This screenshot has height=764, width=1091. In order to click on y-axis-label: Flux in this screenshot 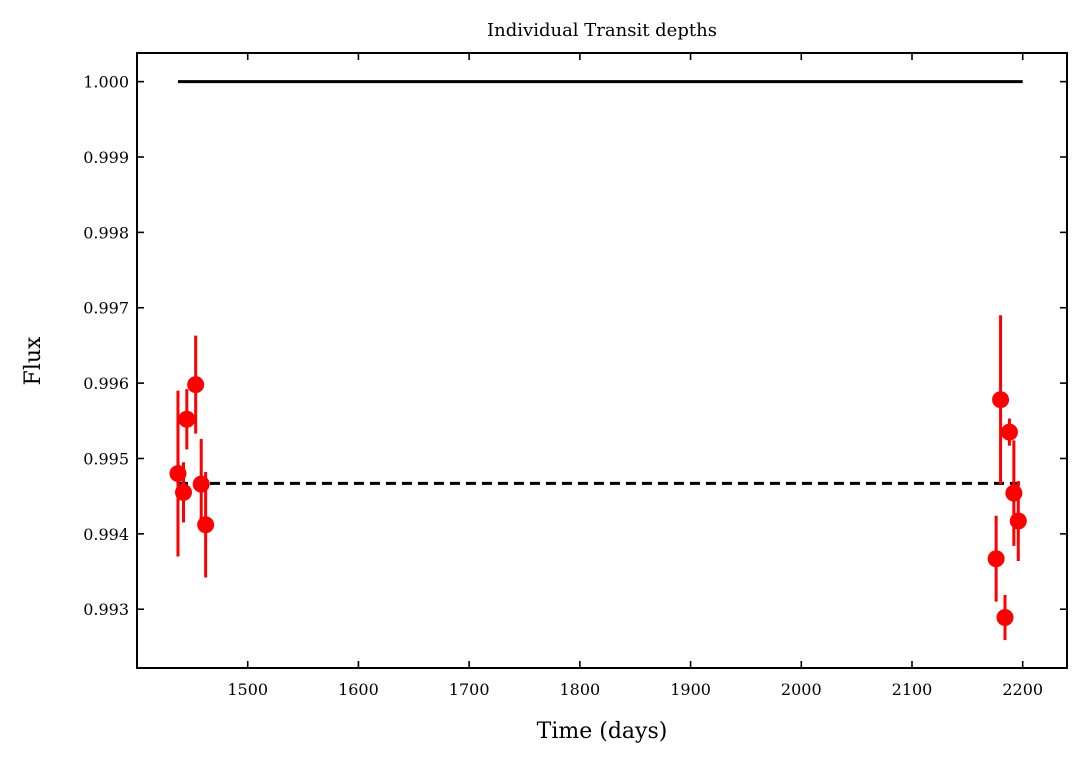, I will do `click(33, 360)`.